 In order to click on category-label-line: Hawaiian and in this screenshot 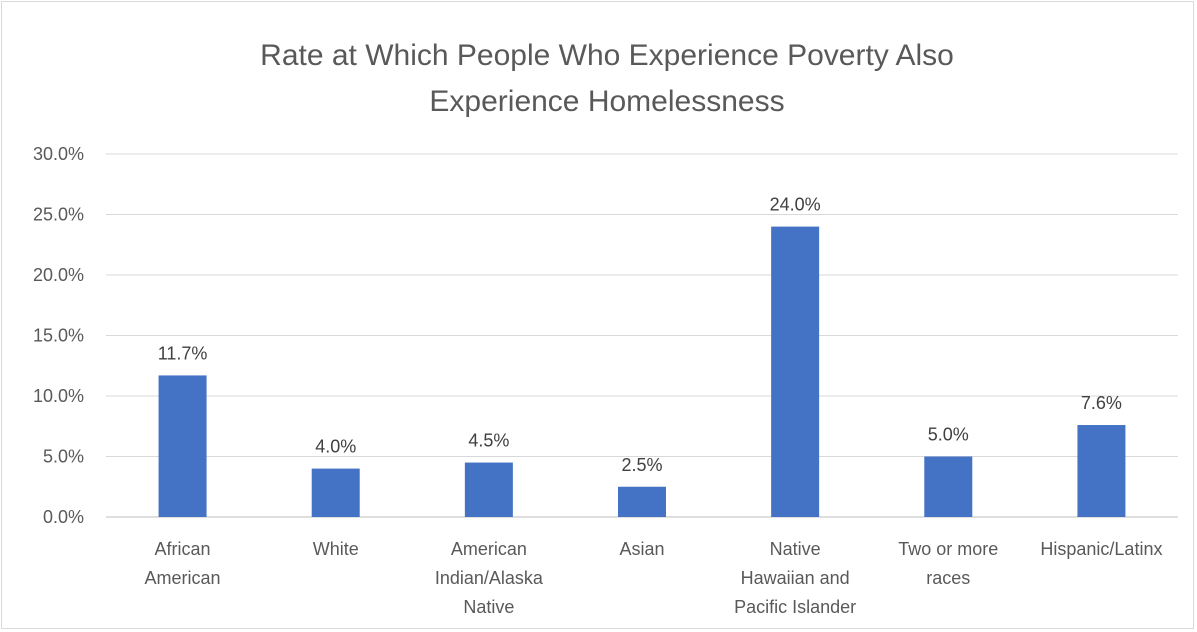, I will do `click(795, 578)`.